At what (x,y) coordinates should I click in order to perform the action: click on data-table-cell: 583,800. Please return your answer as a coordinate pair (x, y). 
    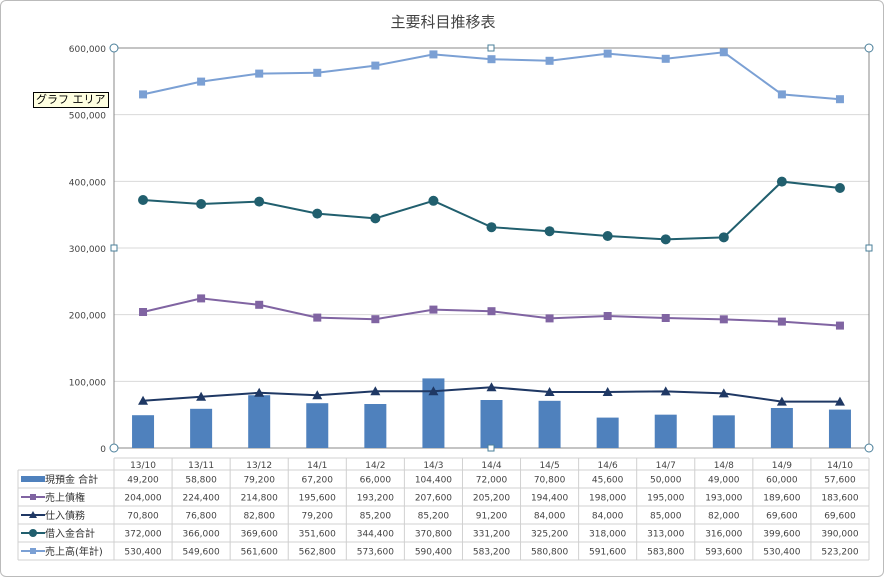
    Looking at the image, I should click on (665, 553).